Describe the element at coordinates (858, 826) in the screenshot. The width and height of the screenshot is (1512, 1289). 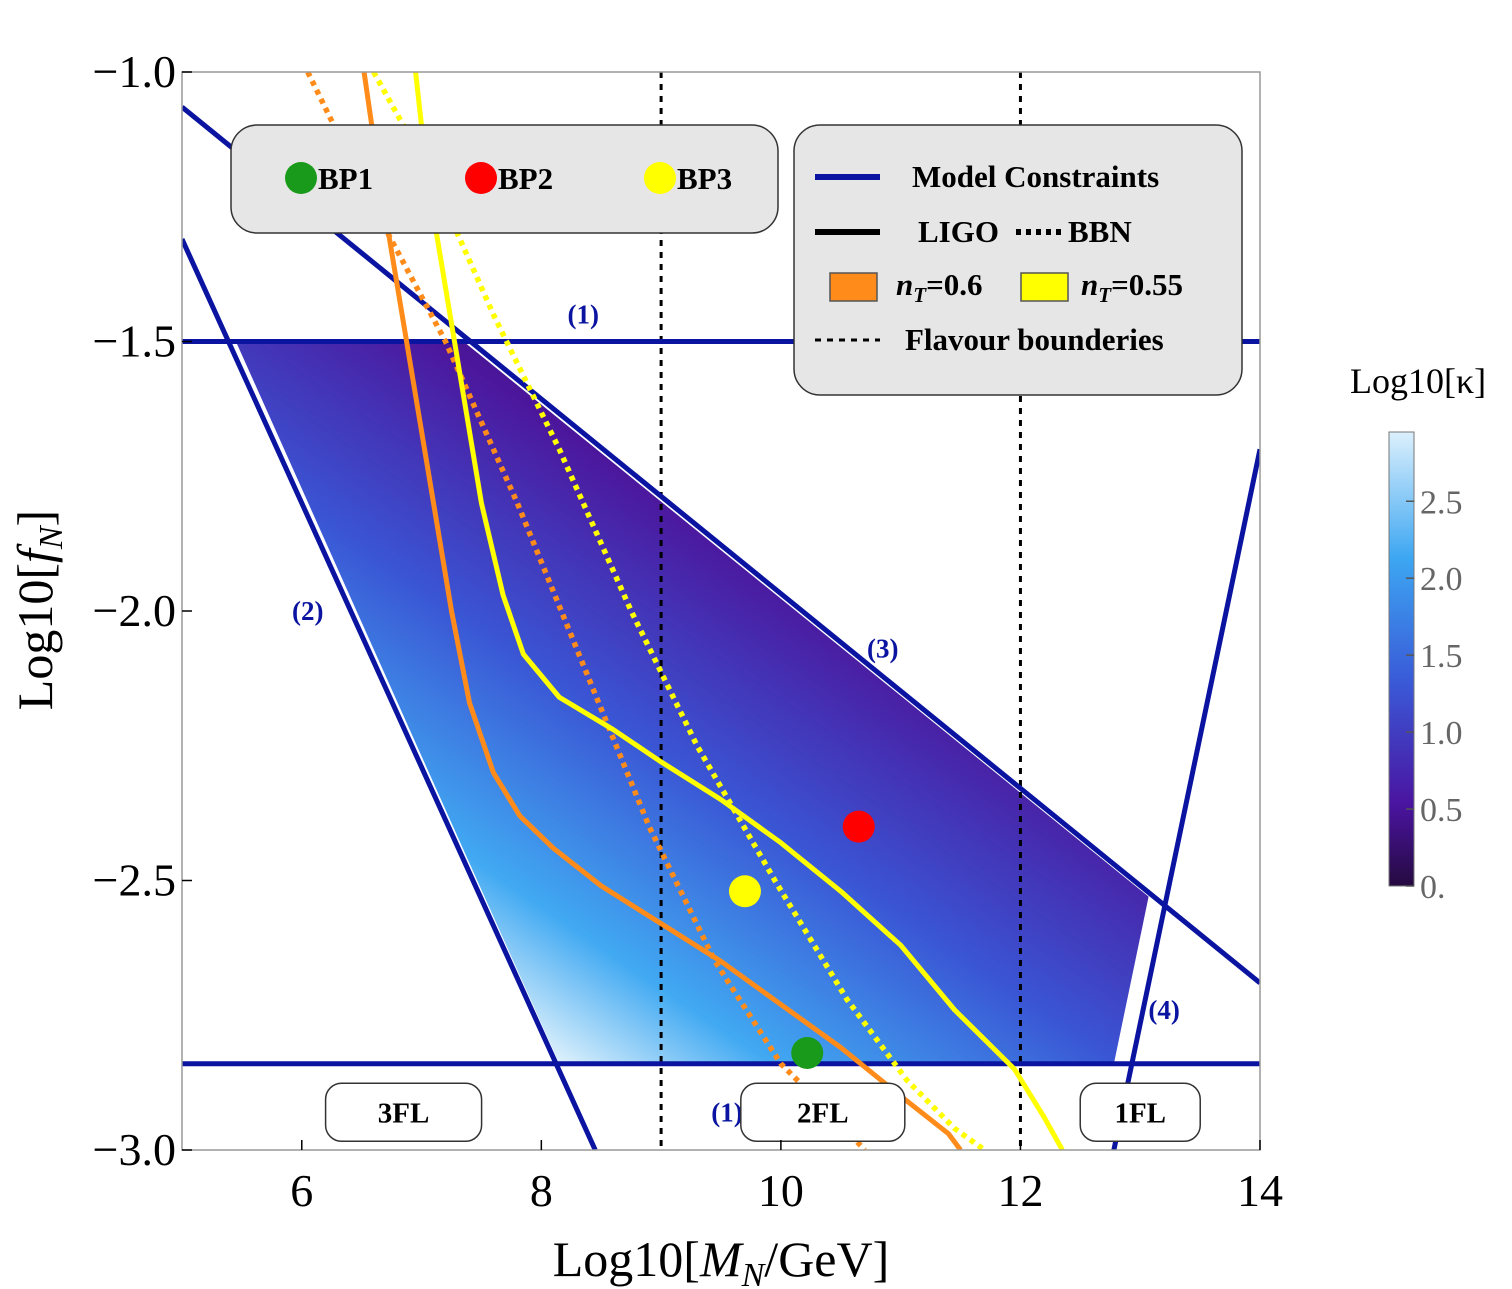
I see `benchmark-bp2` at that location.